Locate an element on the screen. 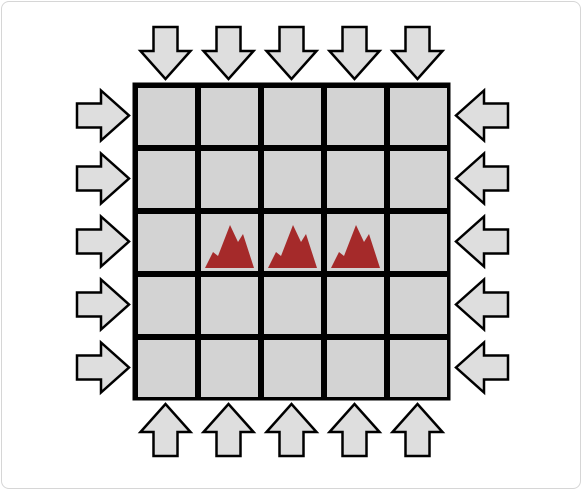 The width and height of the screenshot is (583, 491). mountain-layer is located at coordinates (292, 246).